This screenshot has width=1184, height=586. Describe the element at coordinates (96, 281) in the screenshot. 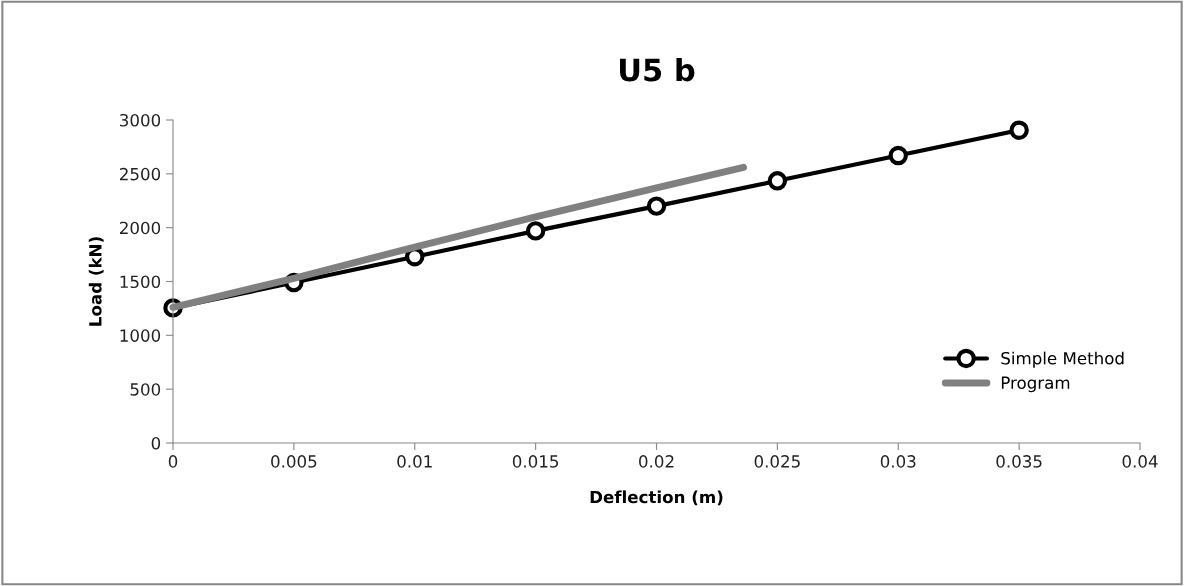

I see `y-axis-title: Load (kN)` at that location.